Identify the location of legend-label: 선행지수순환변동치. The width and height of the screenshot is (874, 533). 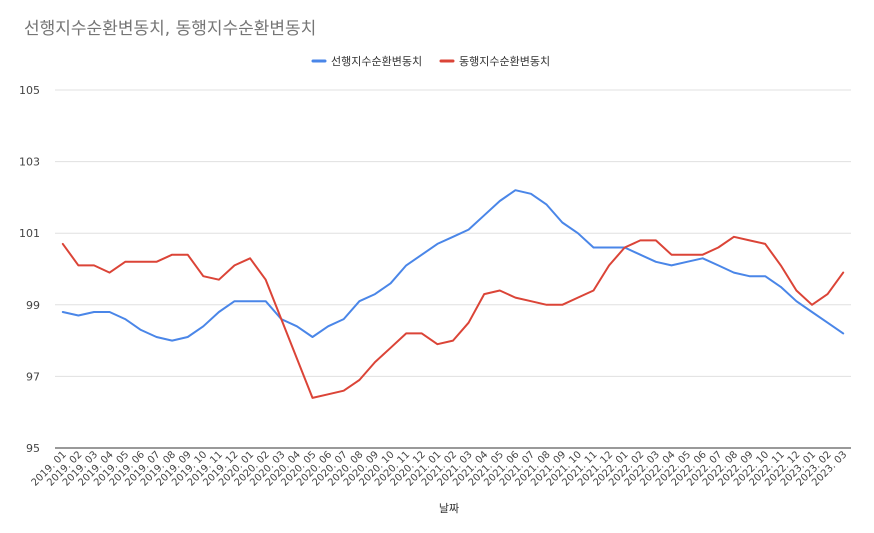
(376, 61).